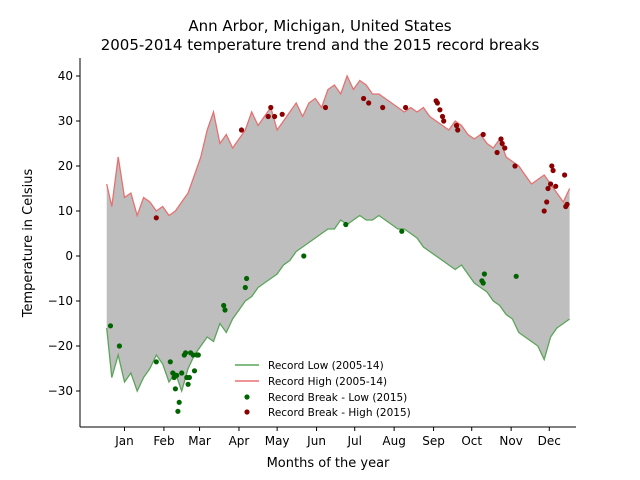 Image resolution: width=640 pixels, height=480 pixels. Describe the element at coordinates (247, 412) in the screenshot. I see `legend-marker-break-high` at that location.